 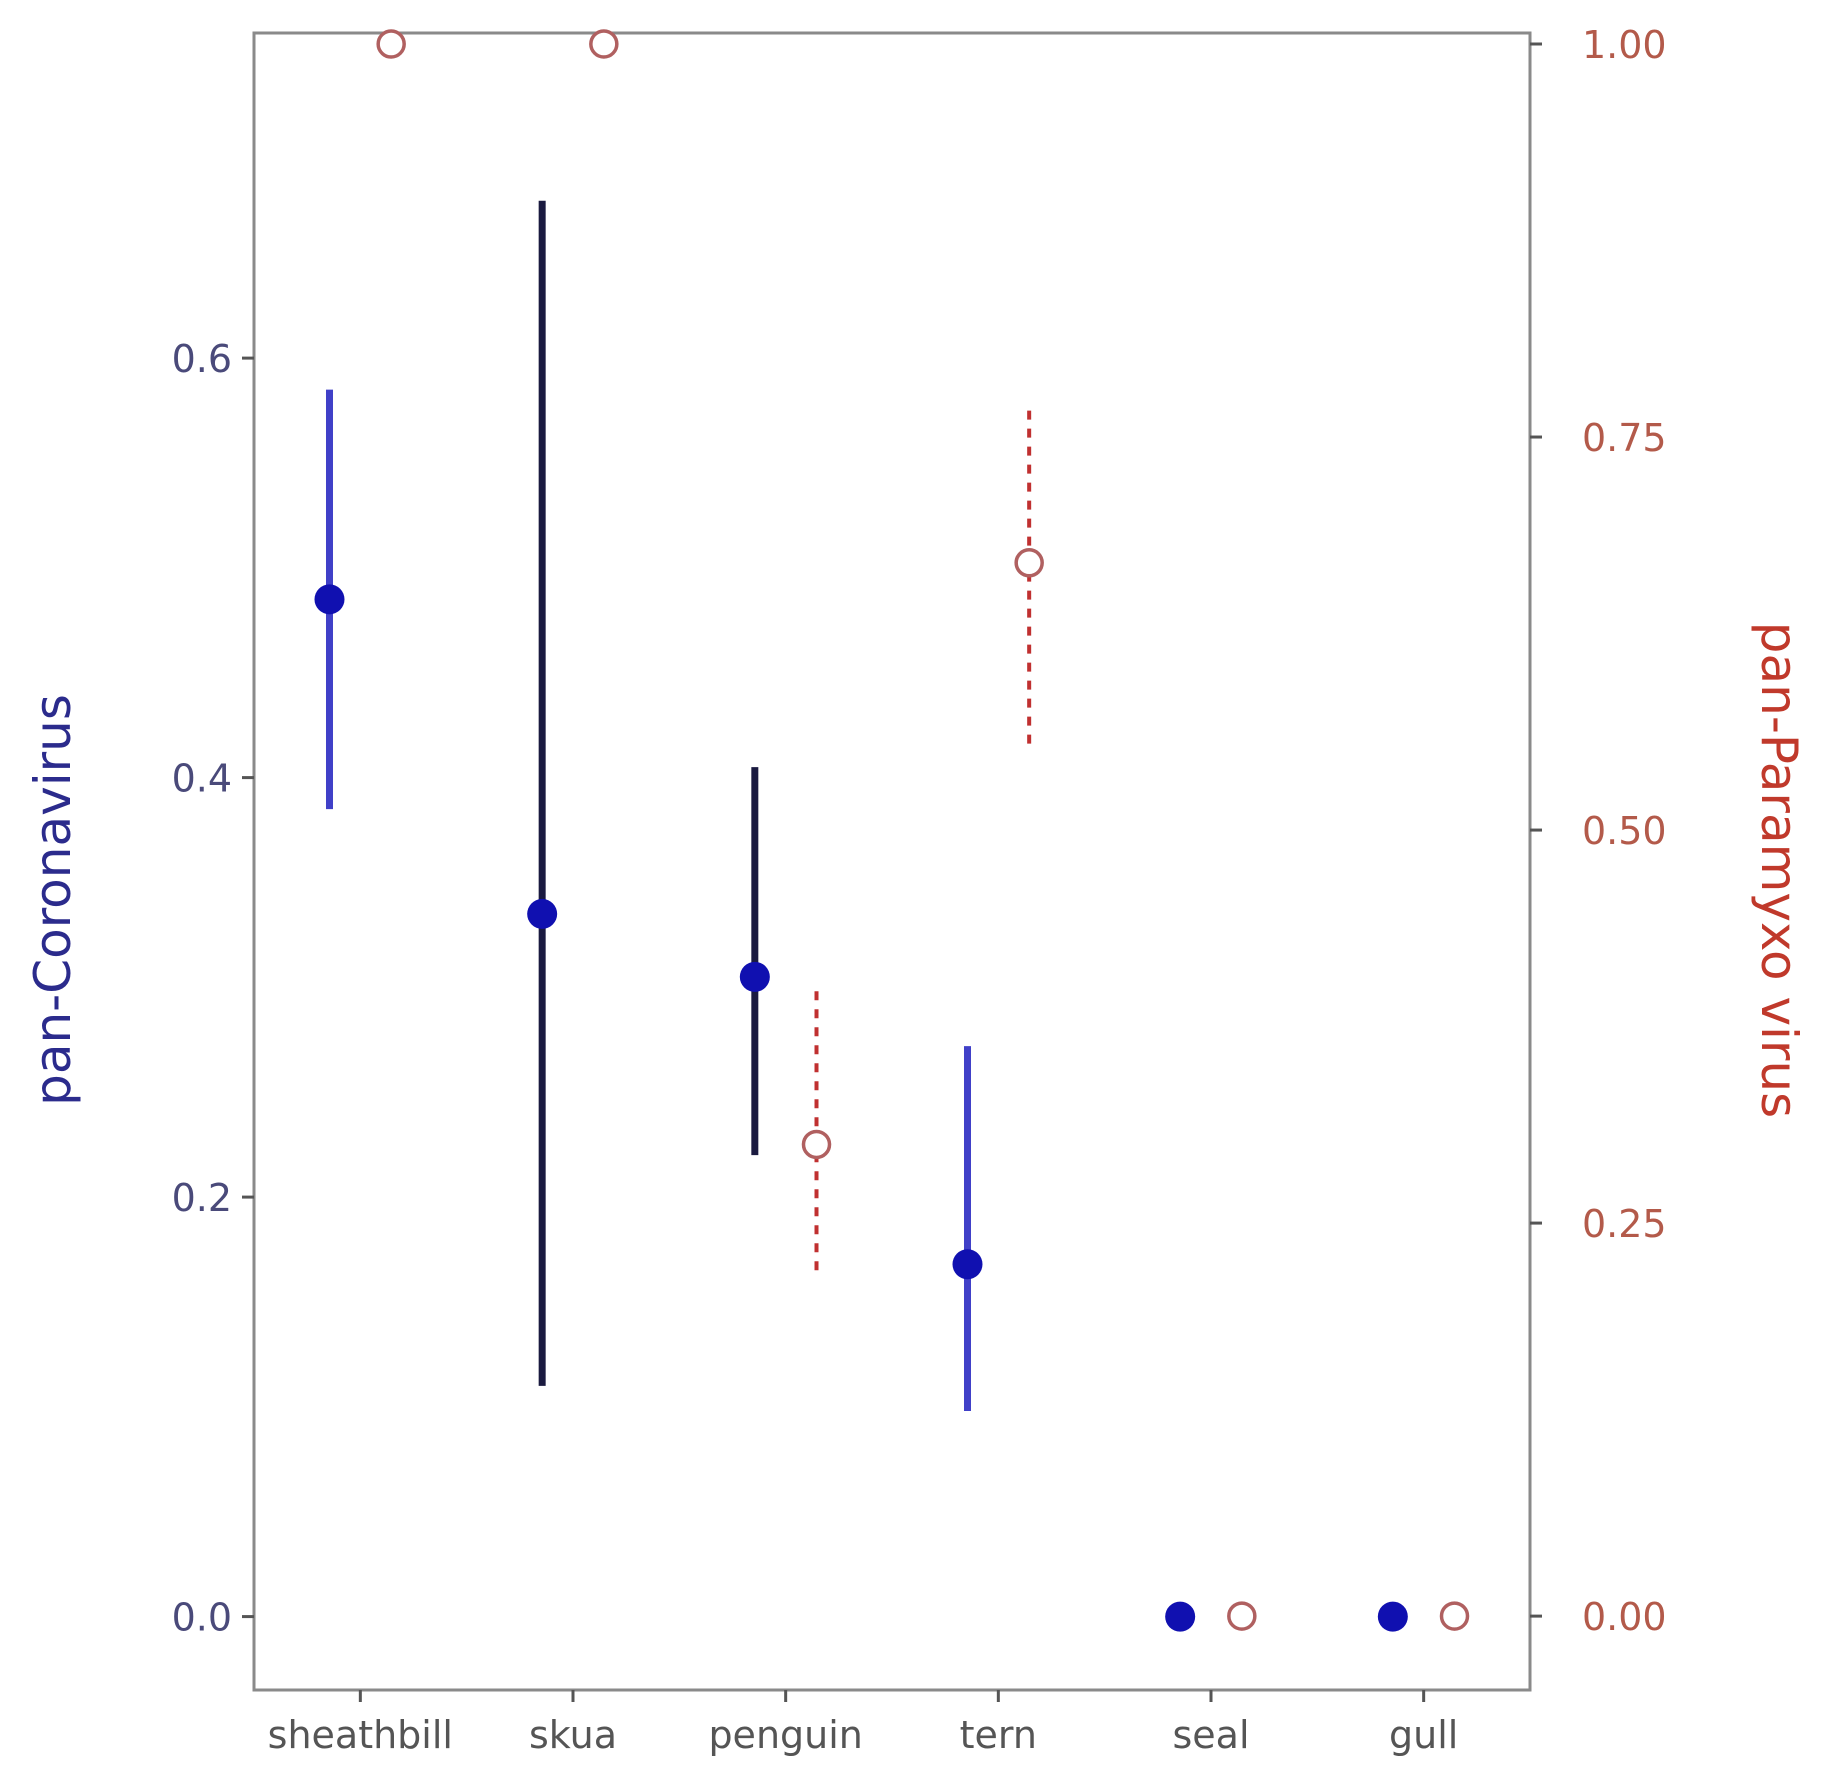 What do you see at coordinates (1210, 1735) in the screenshot?
I see `x-tick-label: seal` at bounding box center [1210, 1735].